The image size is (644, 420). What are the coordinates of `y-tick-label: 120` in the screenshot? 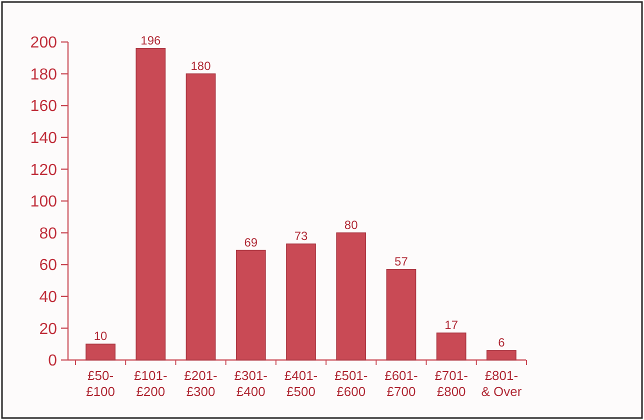 It's located at (44, 170).